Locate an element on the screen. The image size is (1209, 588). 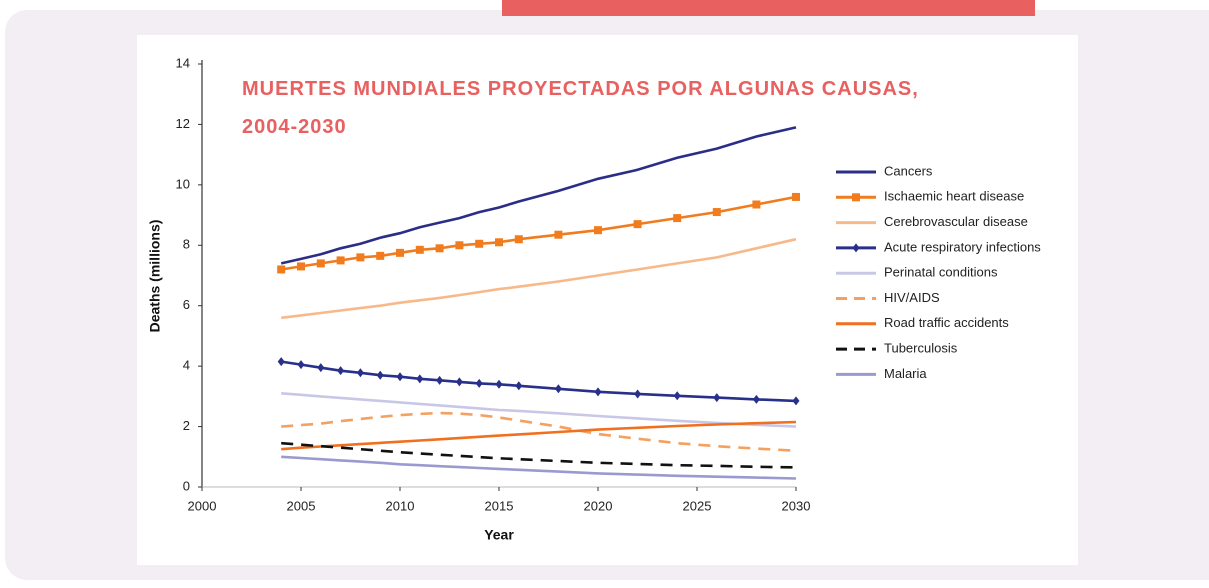
legend-label: Perinatal conditions is located at coordinates (941, 272).